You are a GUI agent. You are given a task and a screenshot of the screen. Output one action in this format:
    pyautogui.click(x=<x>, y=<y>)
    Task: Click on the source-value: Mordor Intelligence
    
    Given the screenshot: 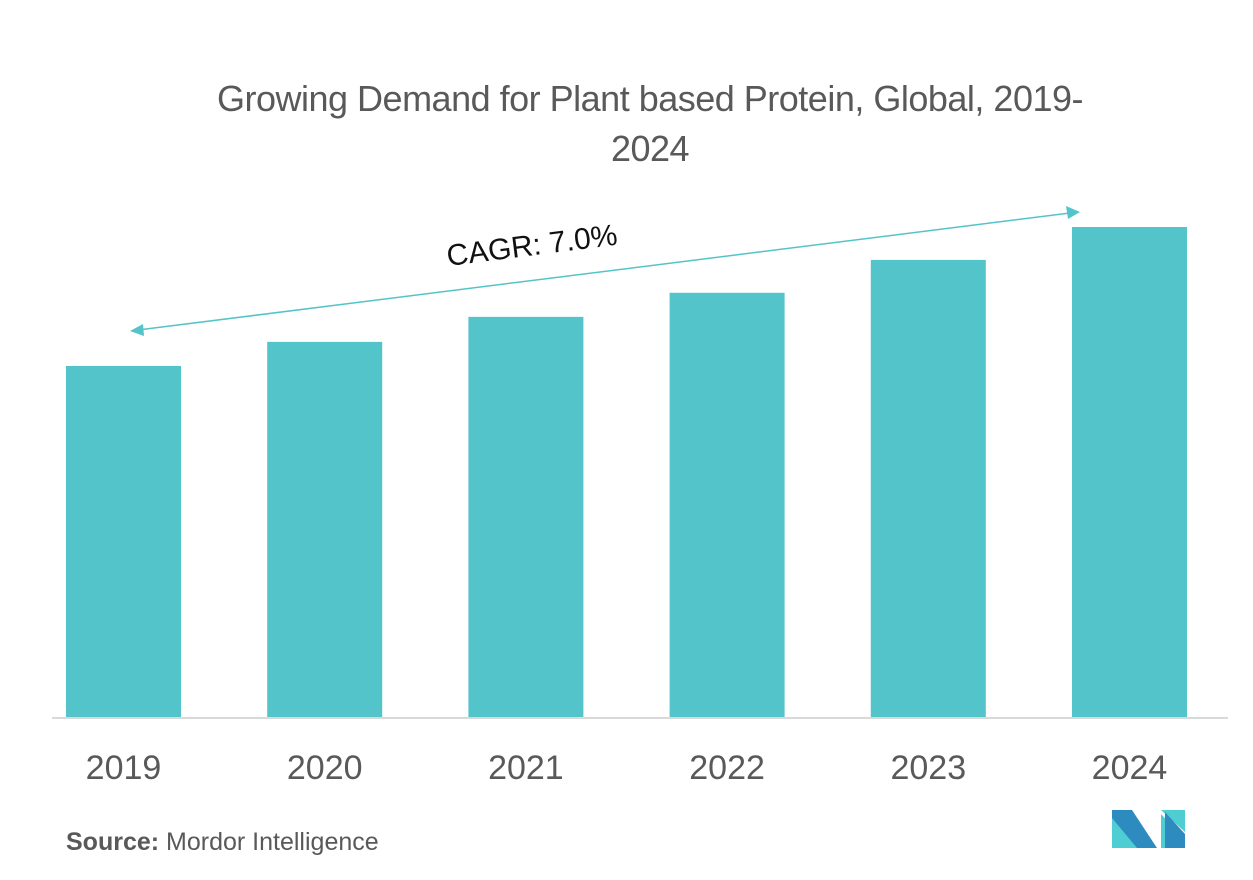 What is the action you would take?
    pyautogui.click(x=272, y=842)
    